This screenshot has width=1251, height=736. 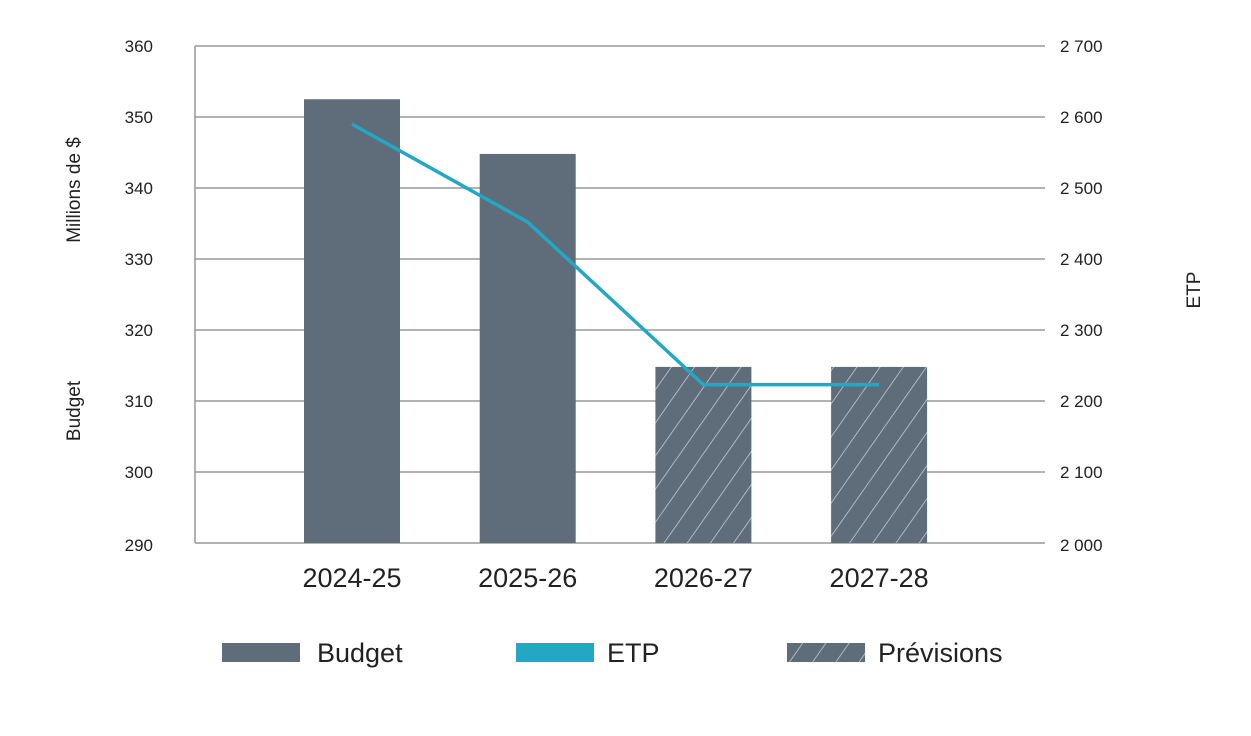 What do you see at coordinates (139, 330) in the screenshot?
I see `left-tick-label: 320` at bounding box center [139, 330].